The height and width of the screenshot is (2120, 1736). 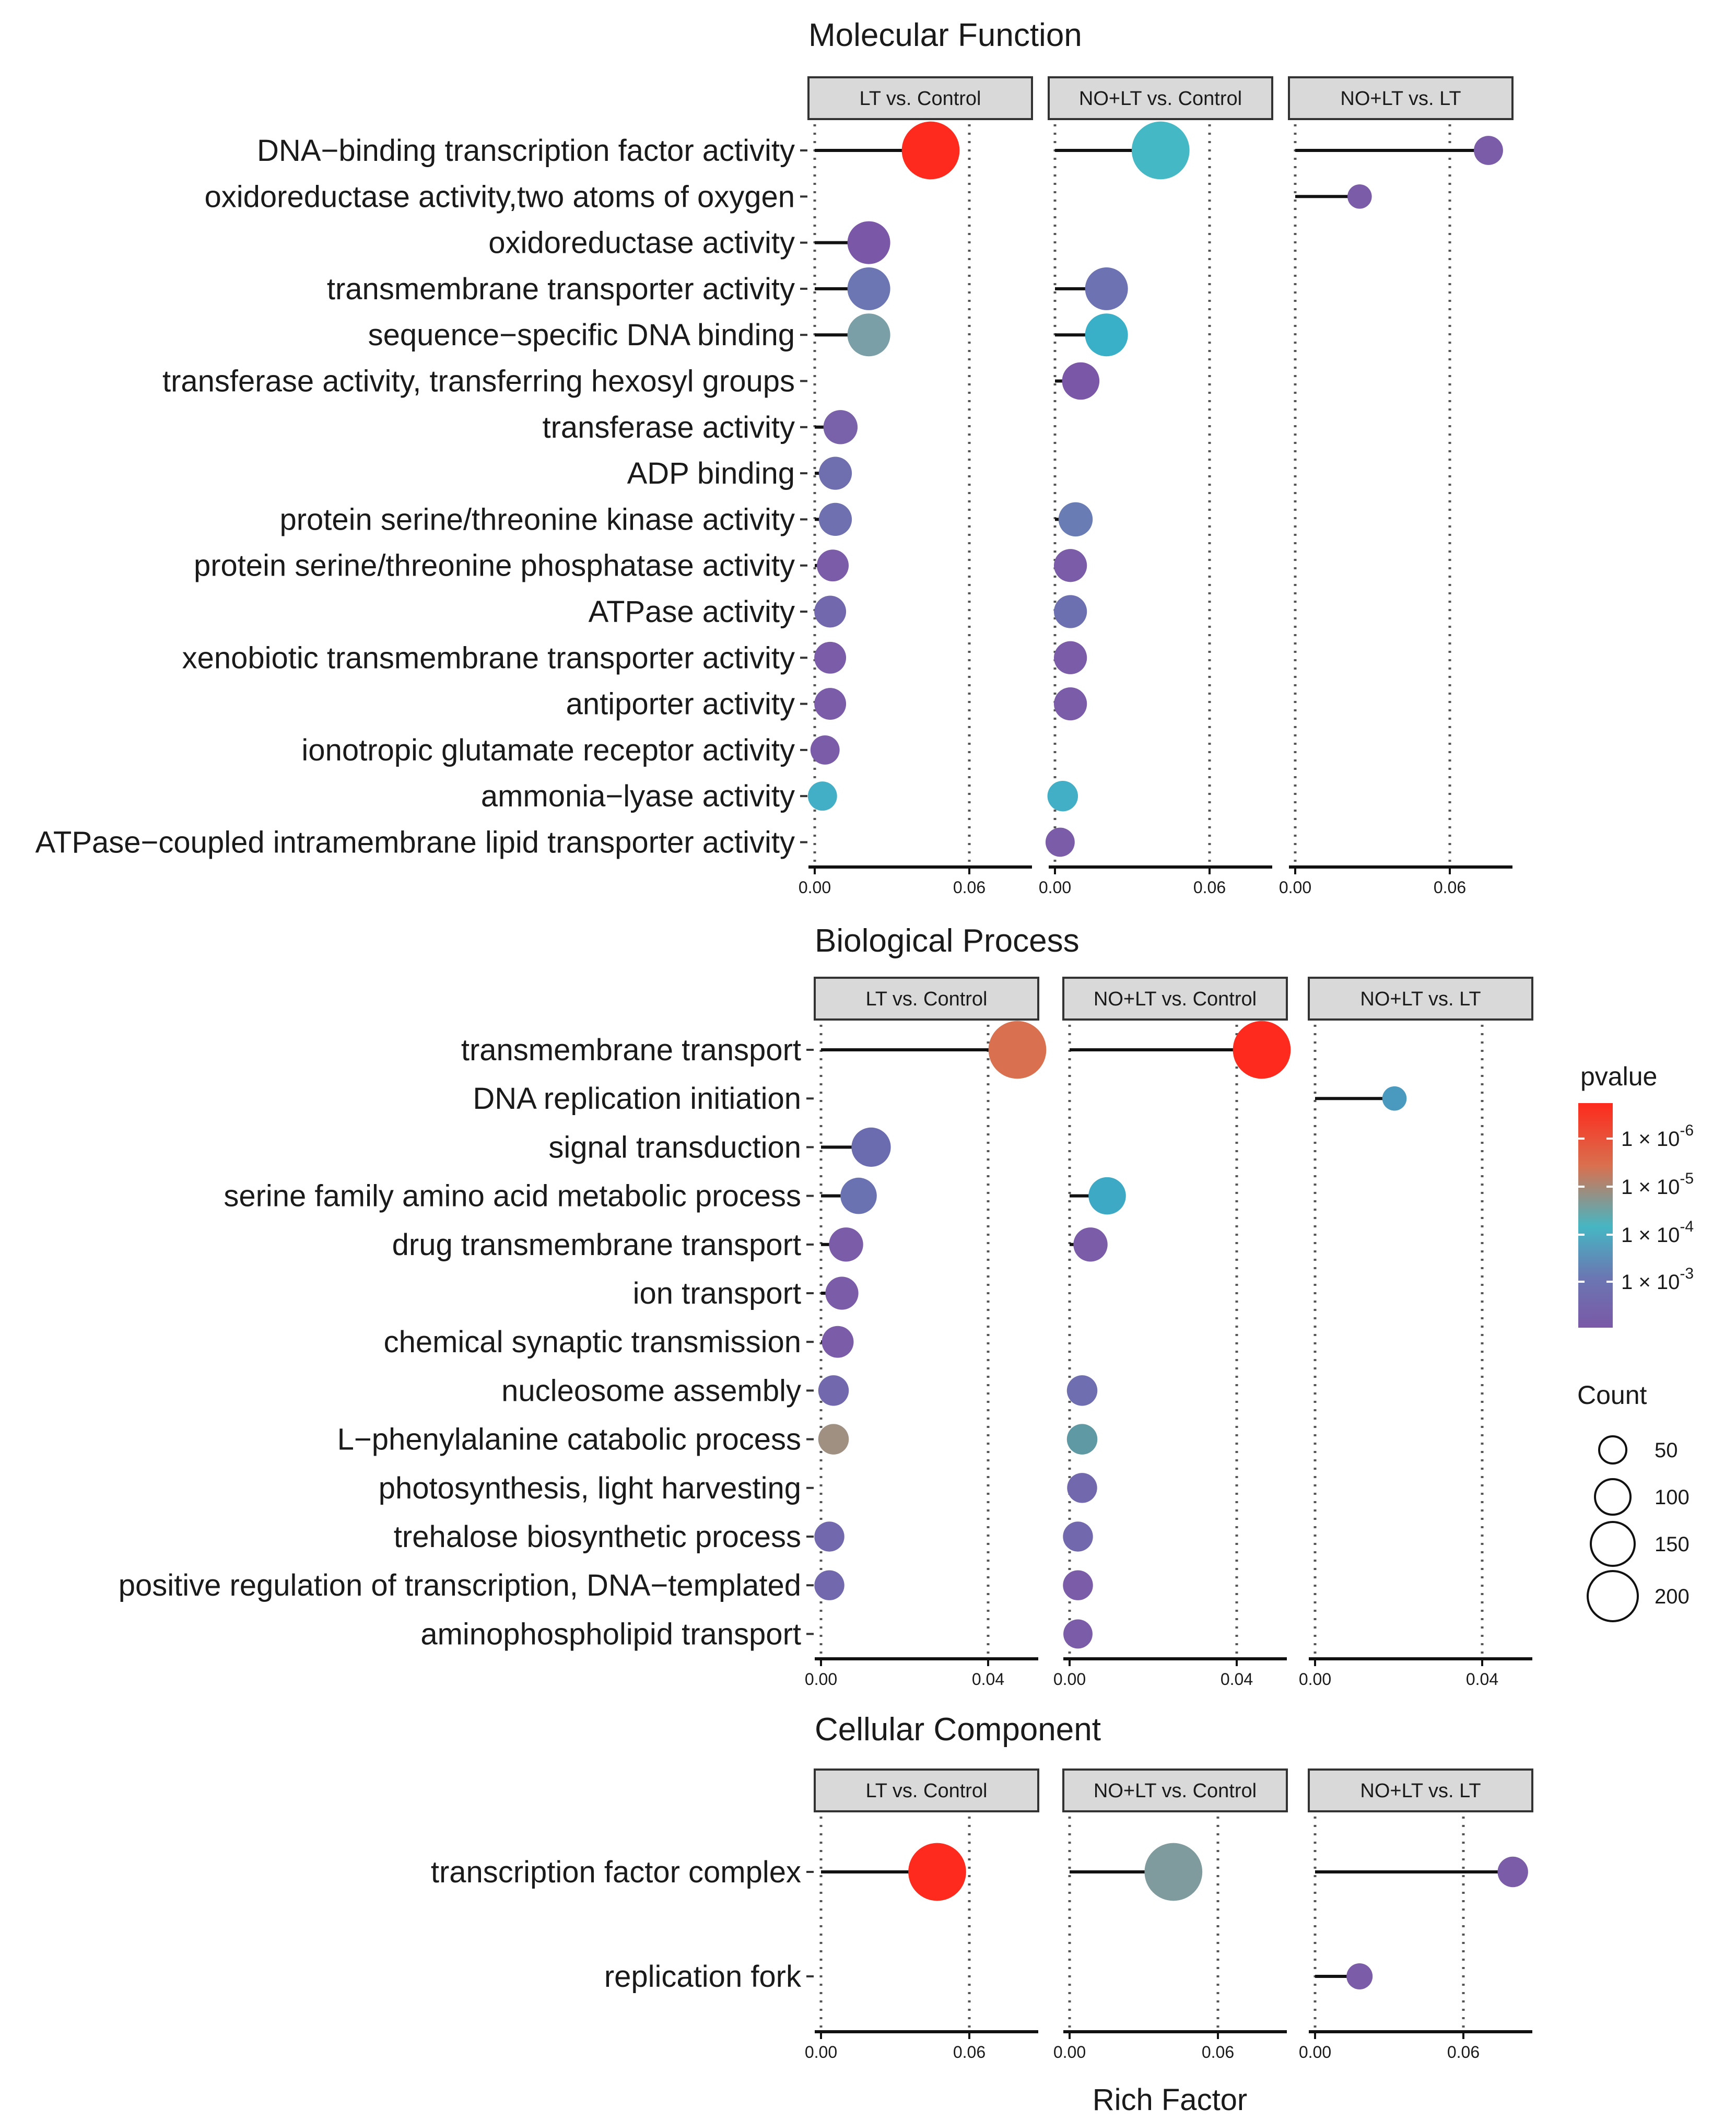 What do you see at coordinates (637, 1099) in the screenshot?
I see `term-label: DNA replication initiation` at bounding box center [637, 1099].